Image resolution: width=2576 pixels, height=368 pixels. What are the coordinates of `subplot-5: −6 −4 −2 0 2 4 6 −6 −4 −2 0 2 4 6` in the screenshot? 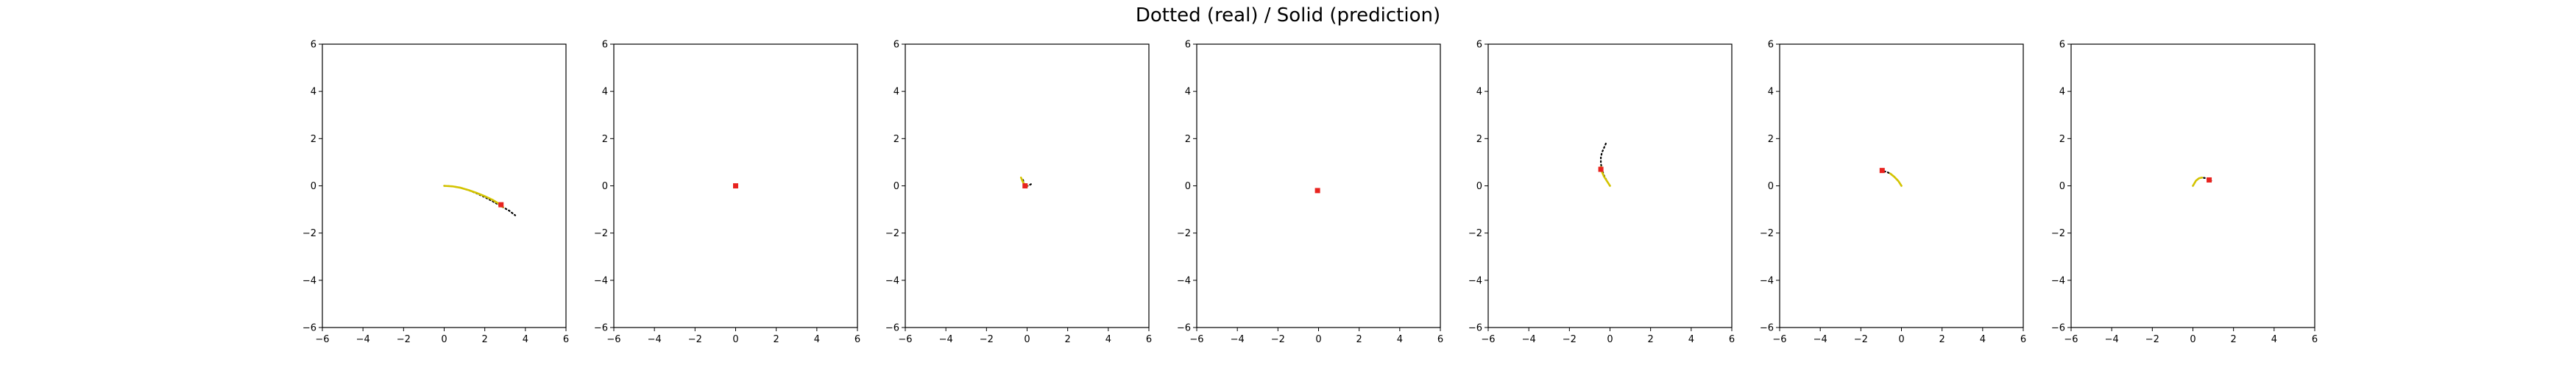 It's located at (1602, 193).